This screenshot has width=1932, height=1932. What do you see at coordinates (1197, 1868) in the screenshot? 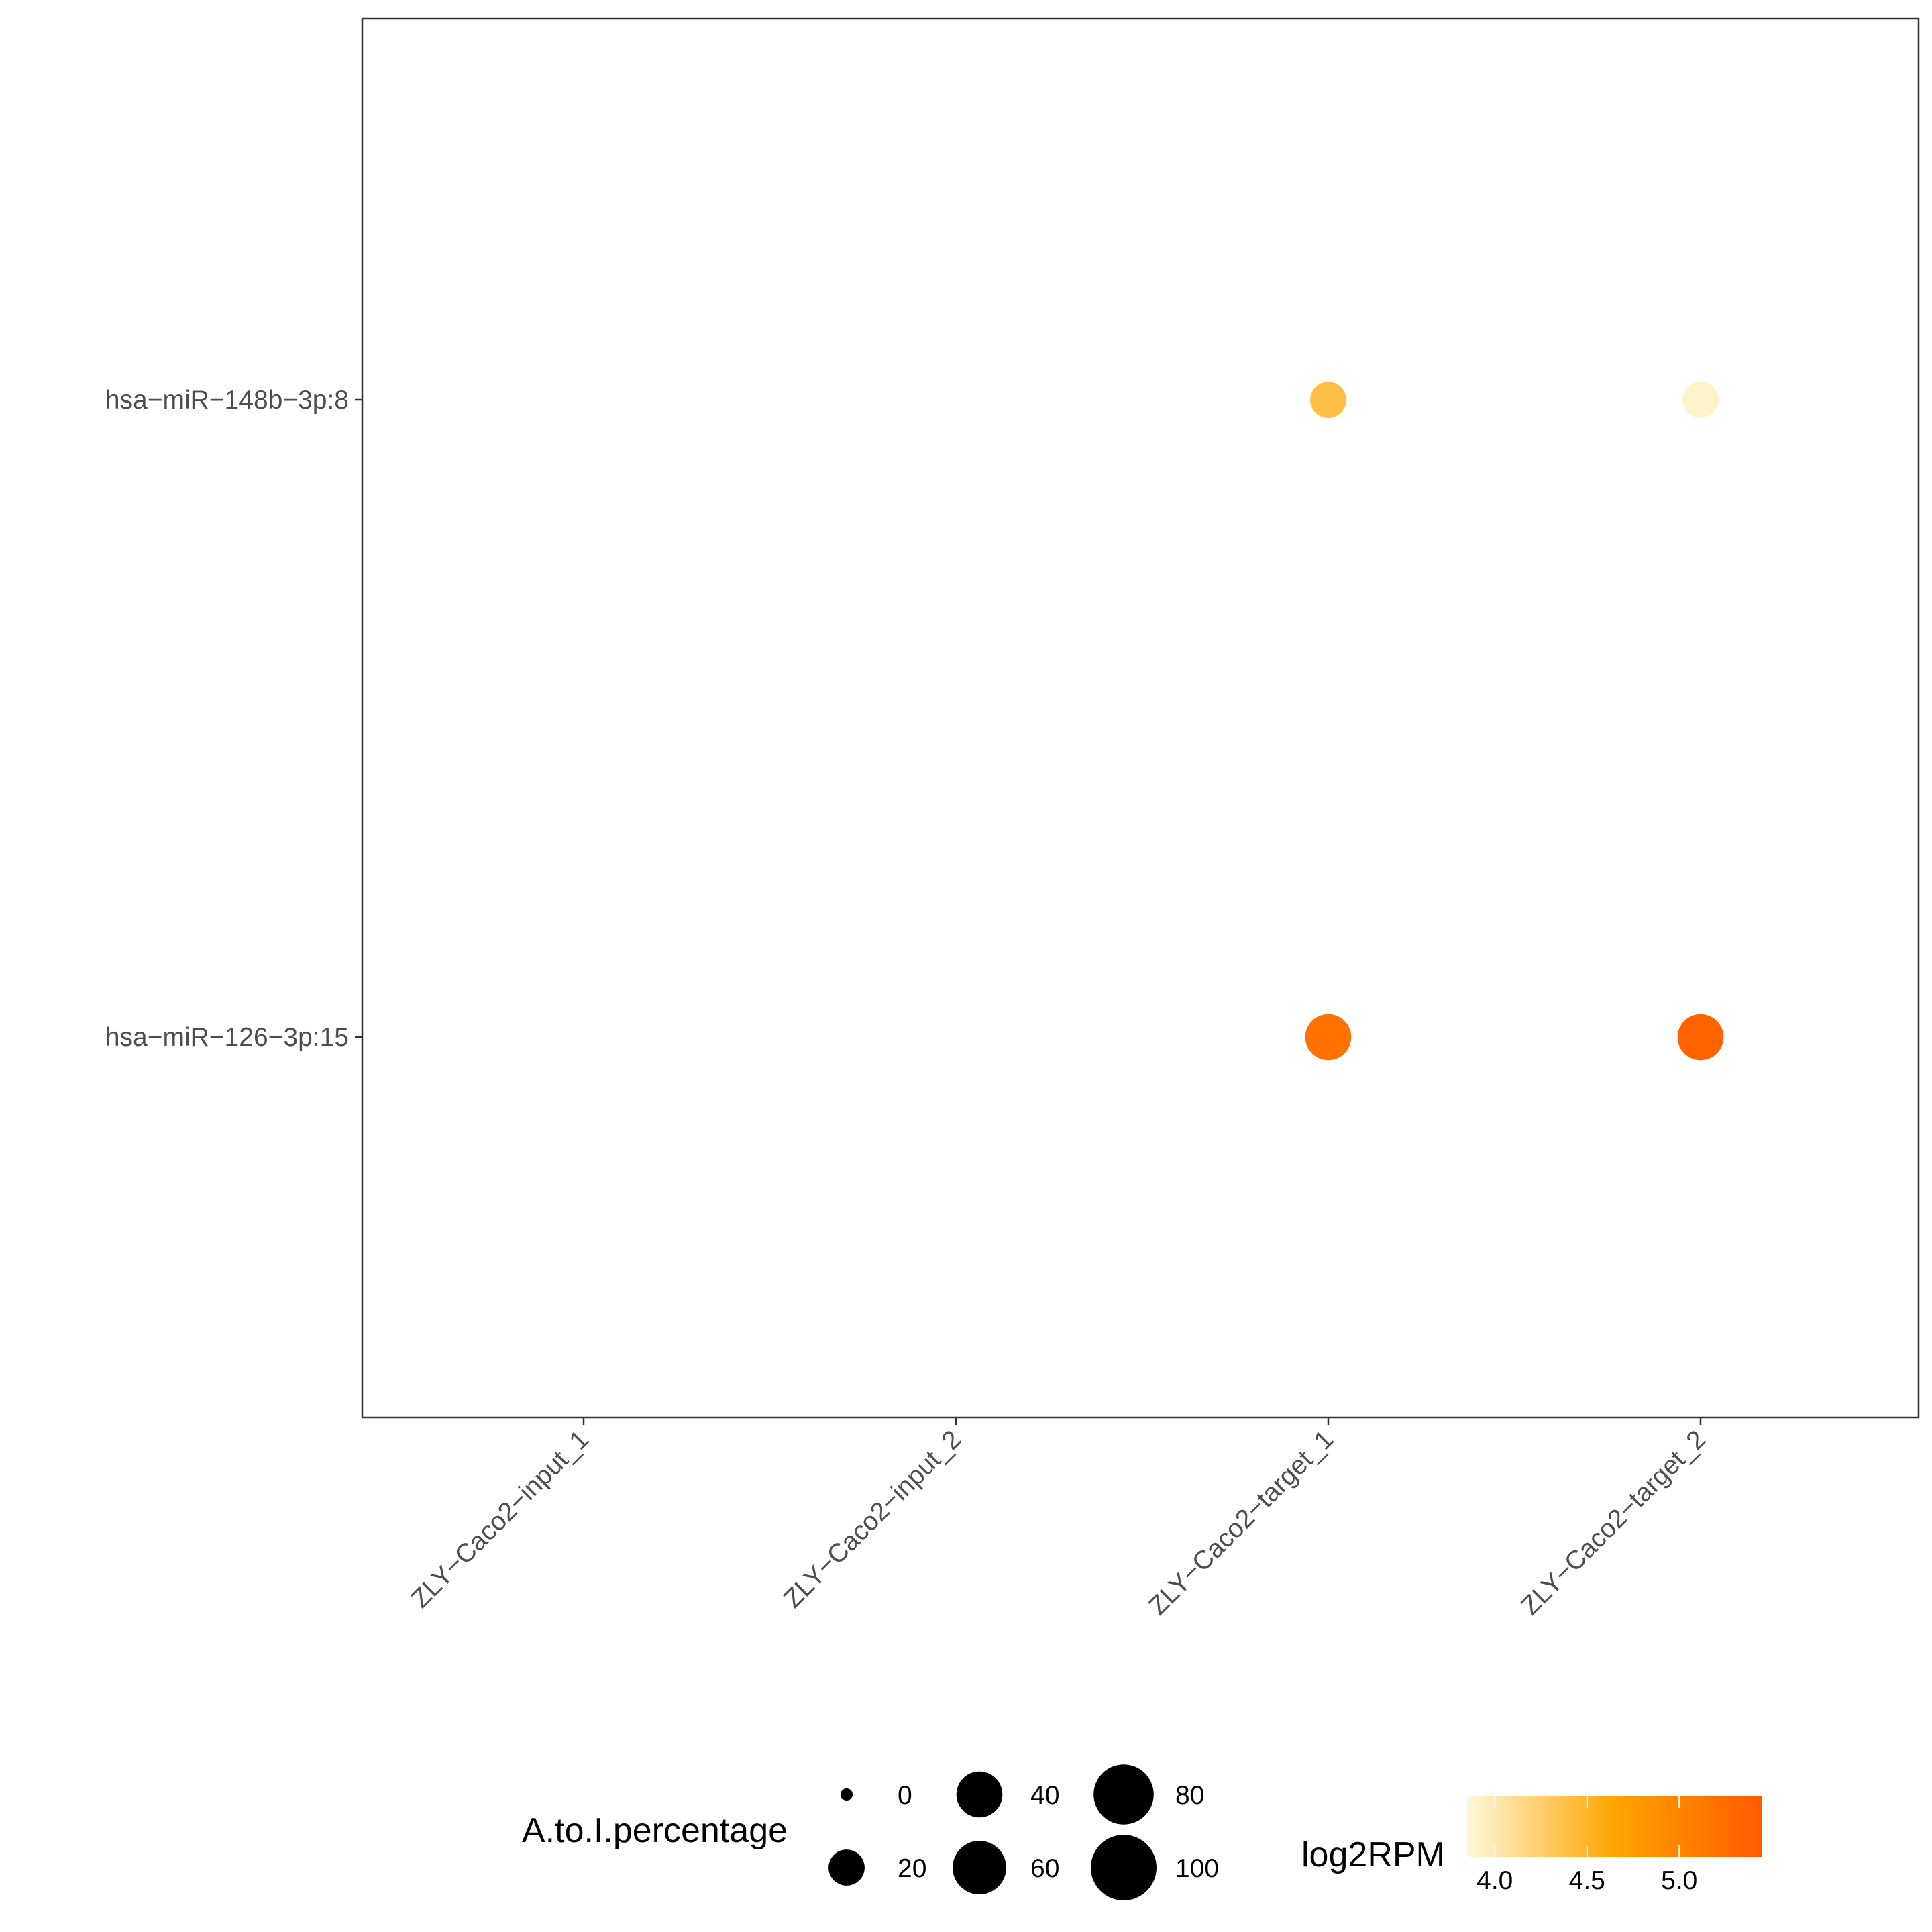
I see `size-legend-label: 100` at bounding box center [1197, 1868].